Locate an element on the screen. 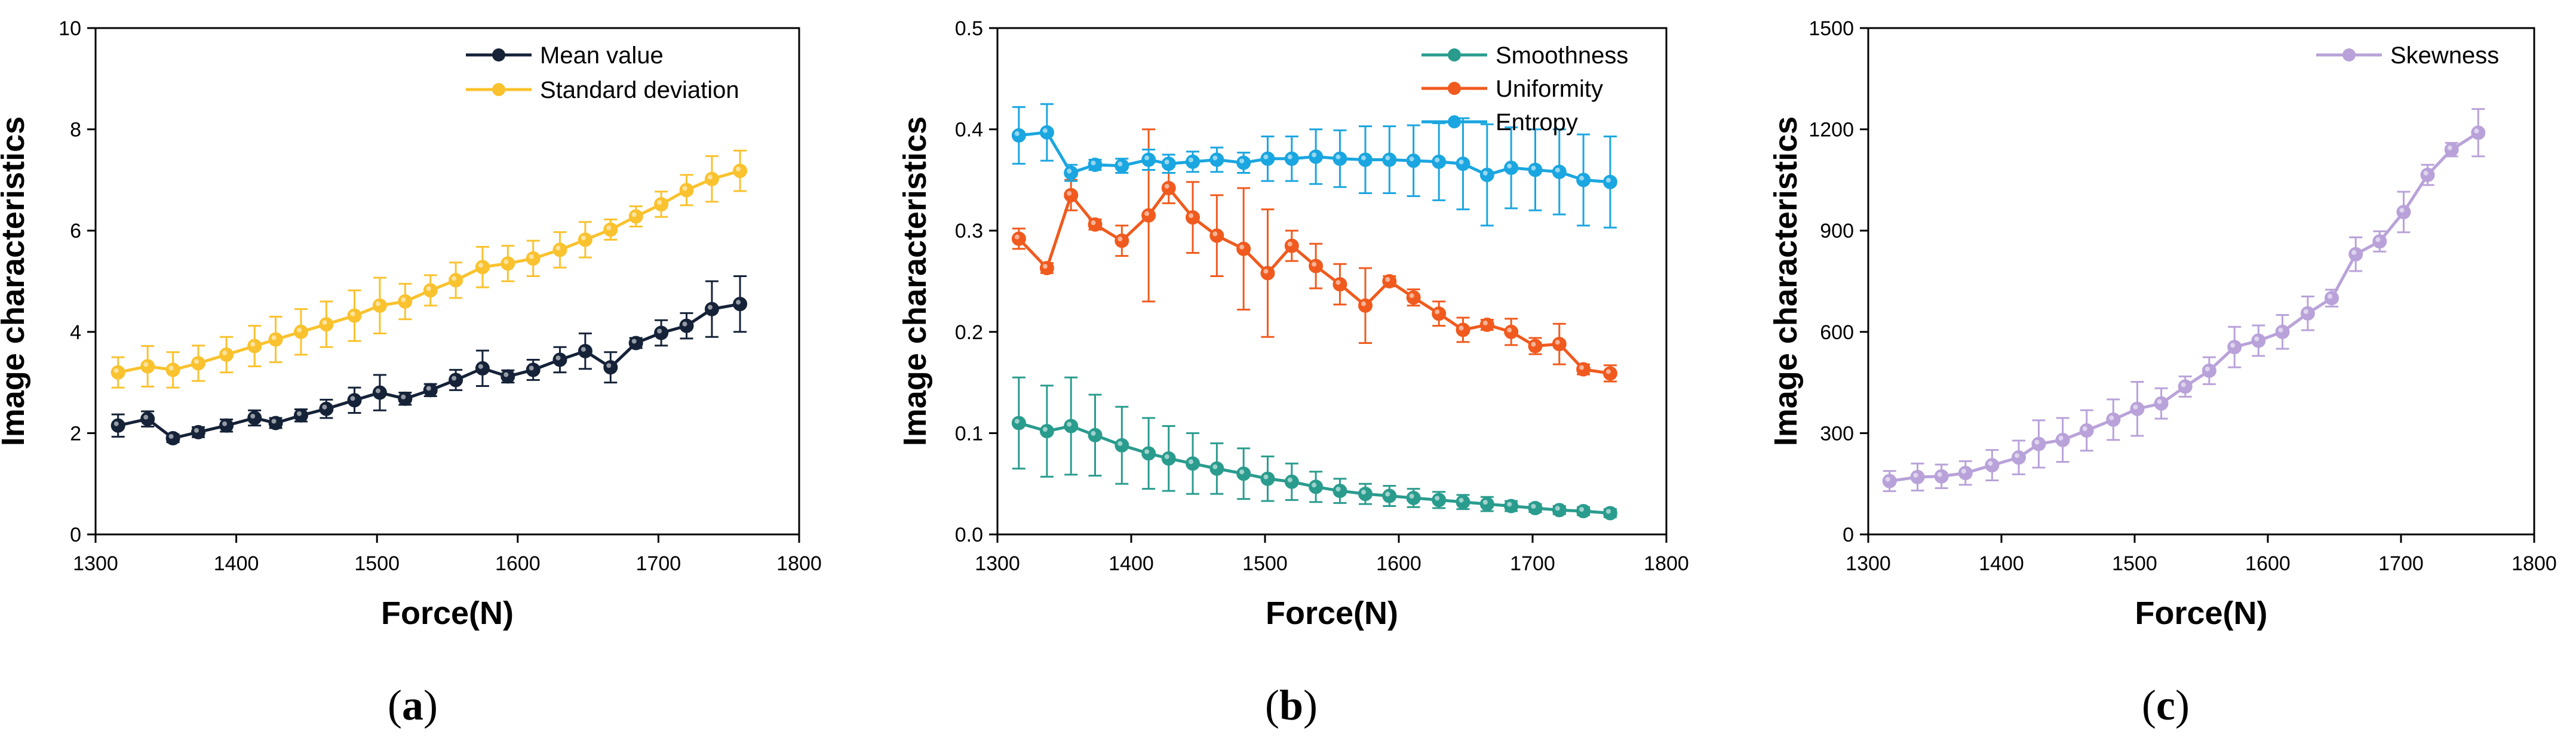 This screenshot has height=747, width=2576. legend-label: Skewness is located at coordinates (2444, 55).